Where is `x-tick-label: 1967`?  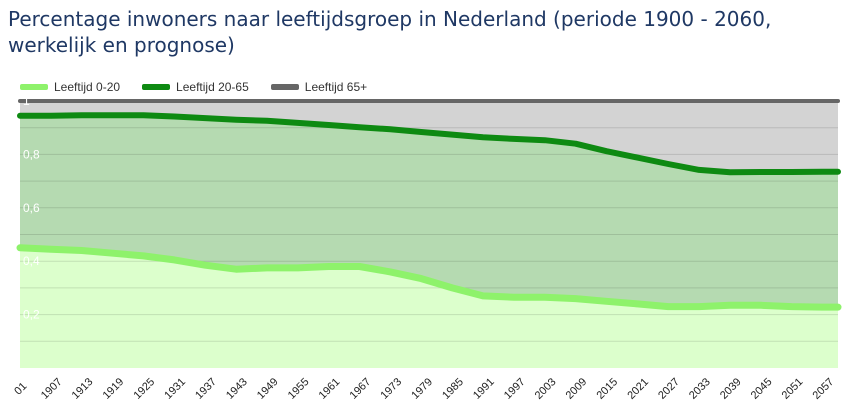 x-tick-label: 1967 is located at coordinates (361, 389).